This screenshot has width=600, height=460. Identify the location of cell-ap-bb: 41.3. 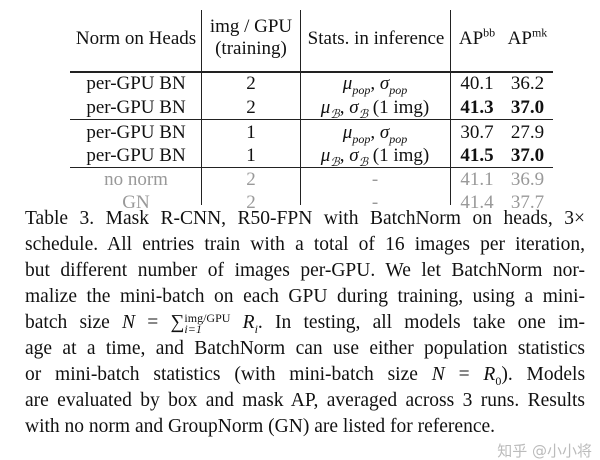
(477, 107).